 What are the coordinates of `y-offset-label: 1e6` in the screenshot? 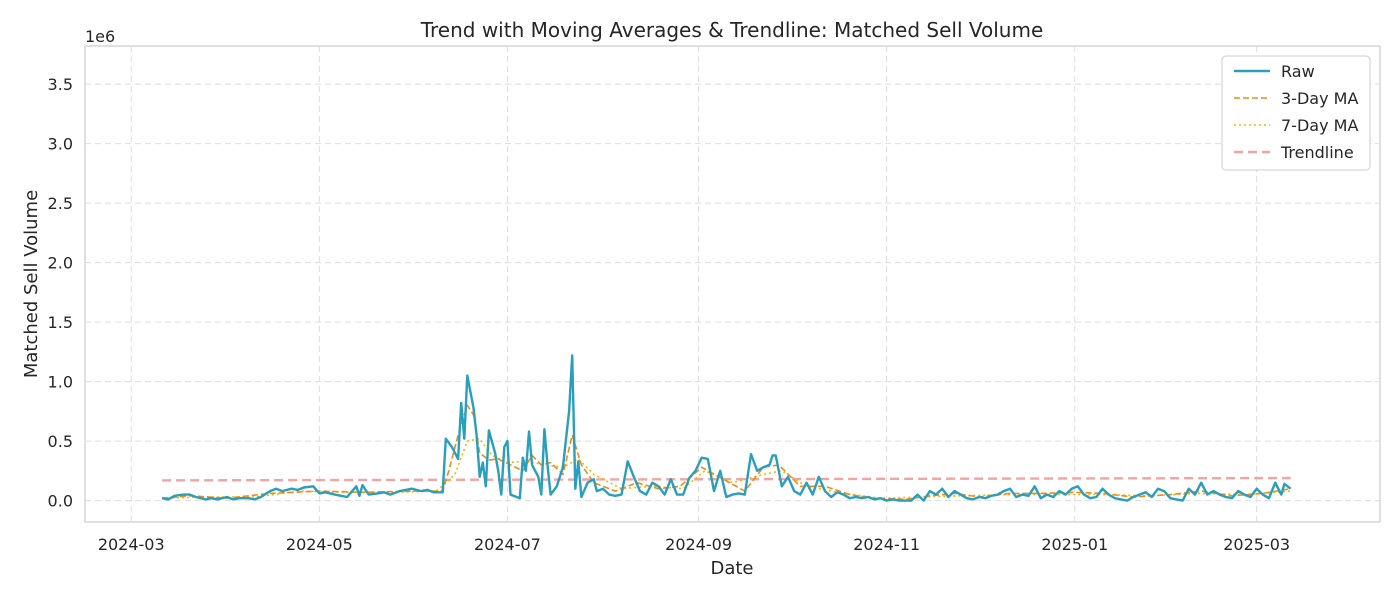 It's located at (100, 36).